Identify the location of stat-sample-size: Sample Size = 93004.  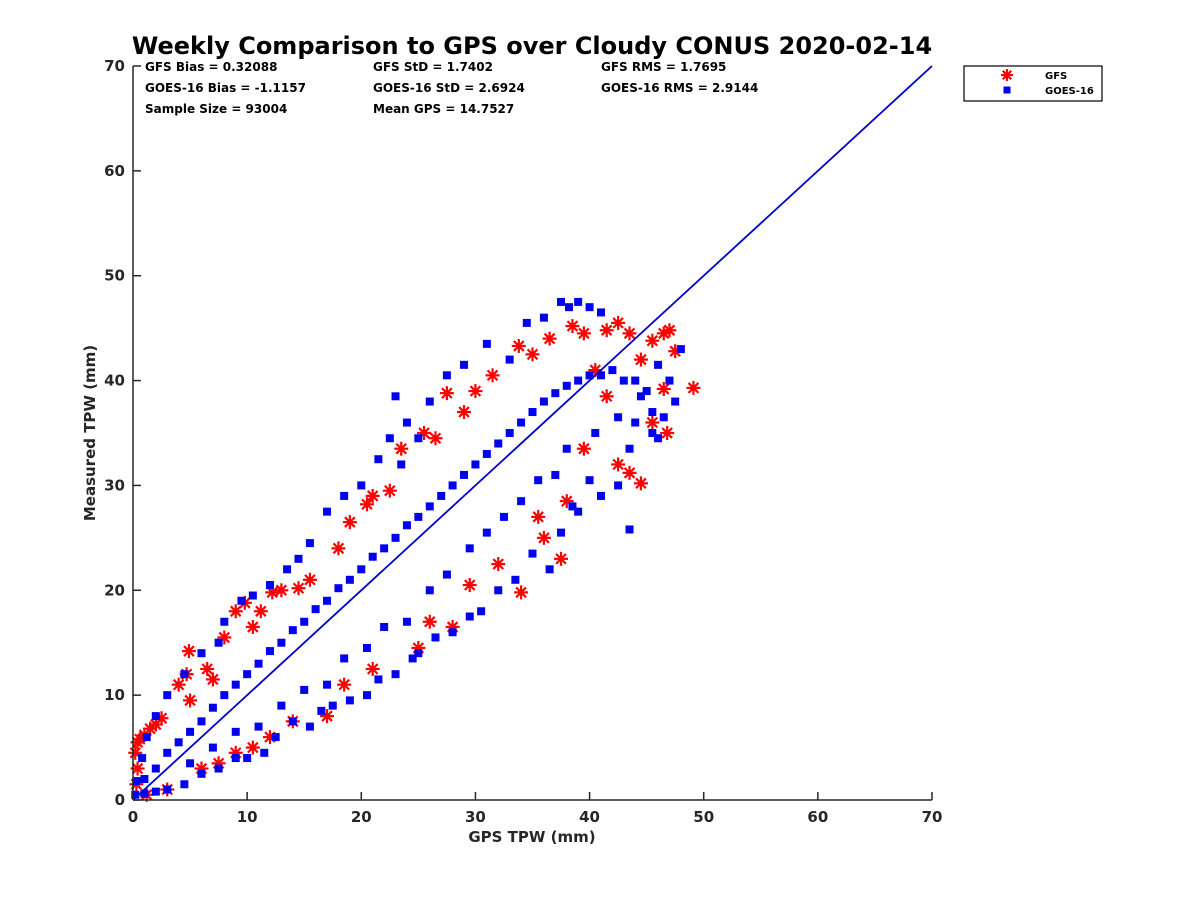
(216, 109).